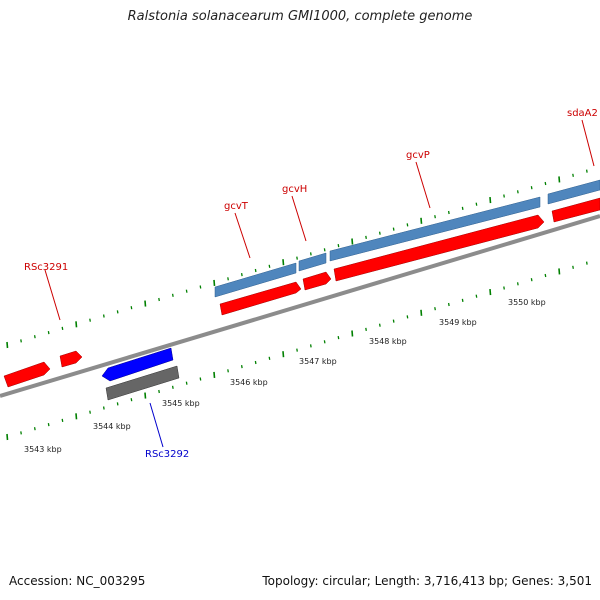 The width and height of the screenshot is (600, 600). What do you see at coordinates (242, 235) in the screenshot?
I see `label-pointer-gcvT` at bounding box center [242, 235].